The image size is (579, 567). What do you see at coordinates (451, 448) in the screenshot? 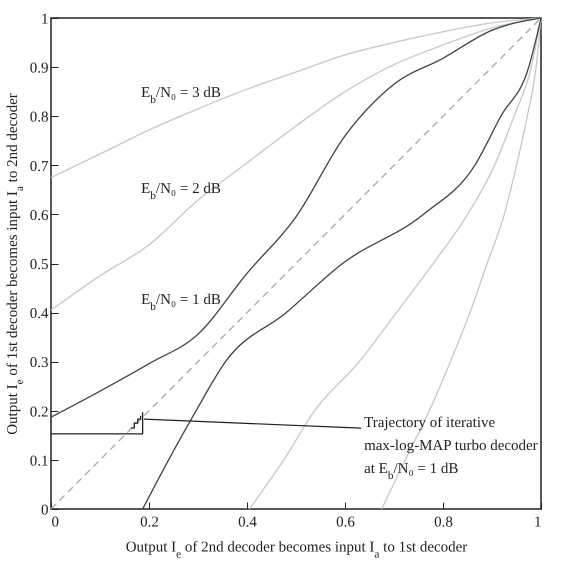
I see `annotation: Trajectory of iterative max-log-MAP turbo decoder at E$_{b}$/N₀ = 1 dB` at bounding box center [451, 448].